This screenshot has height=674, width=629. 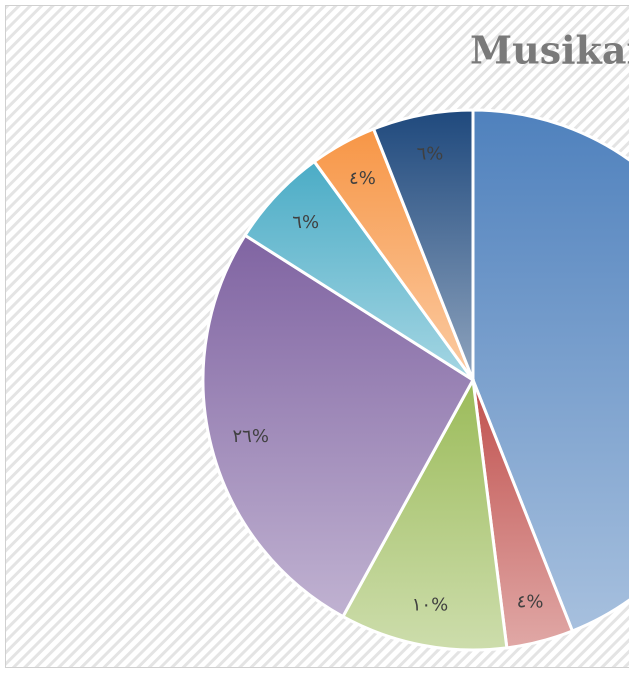 I want to click on data-label: ٢٦%, so click(x=250, y=436).